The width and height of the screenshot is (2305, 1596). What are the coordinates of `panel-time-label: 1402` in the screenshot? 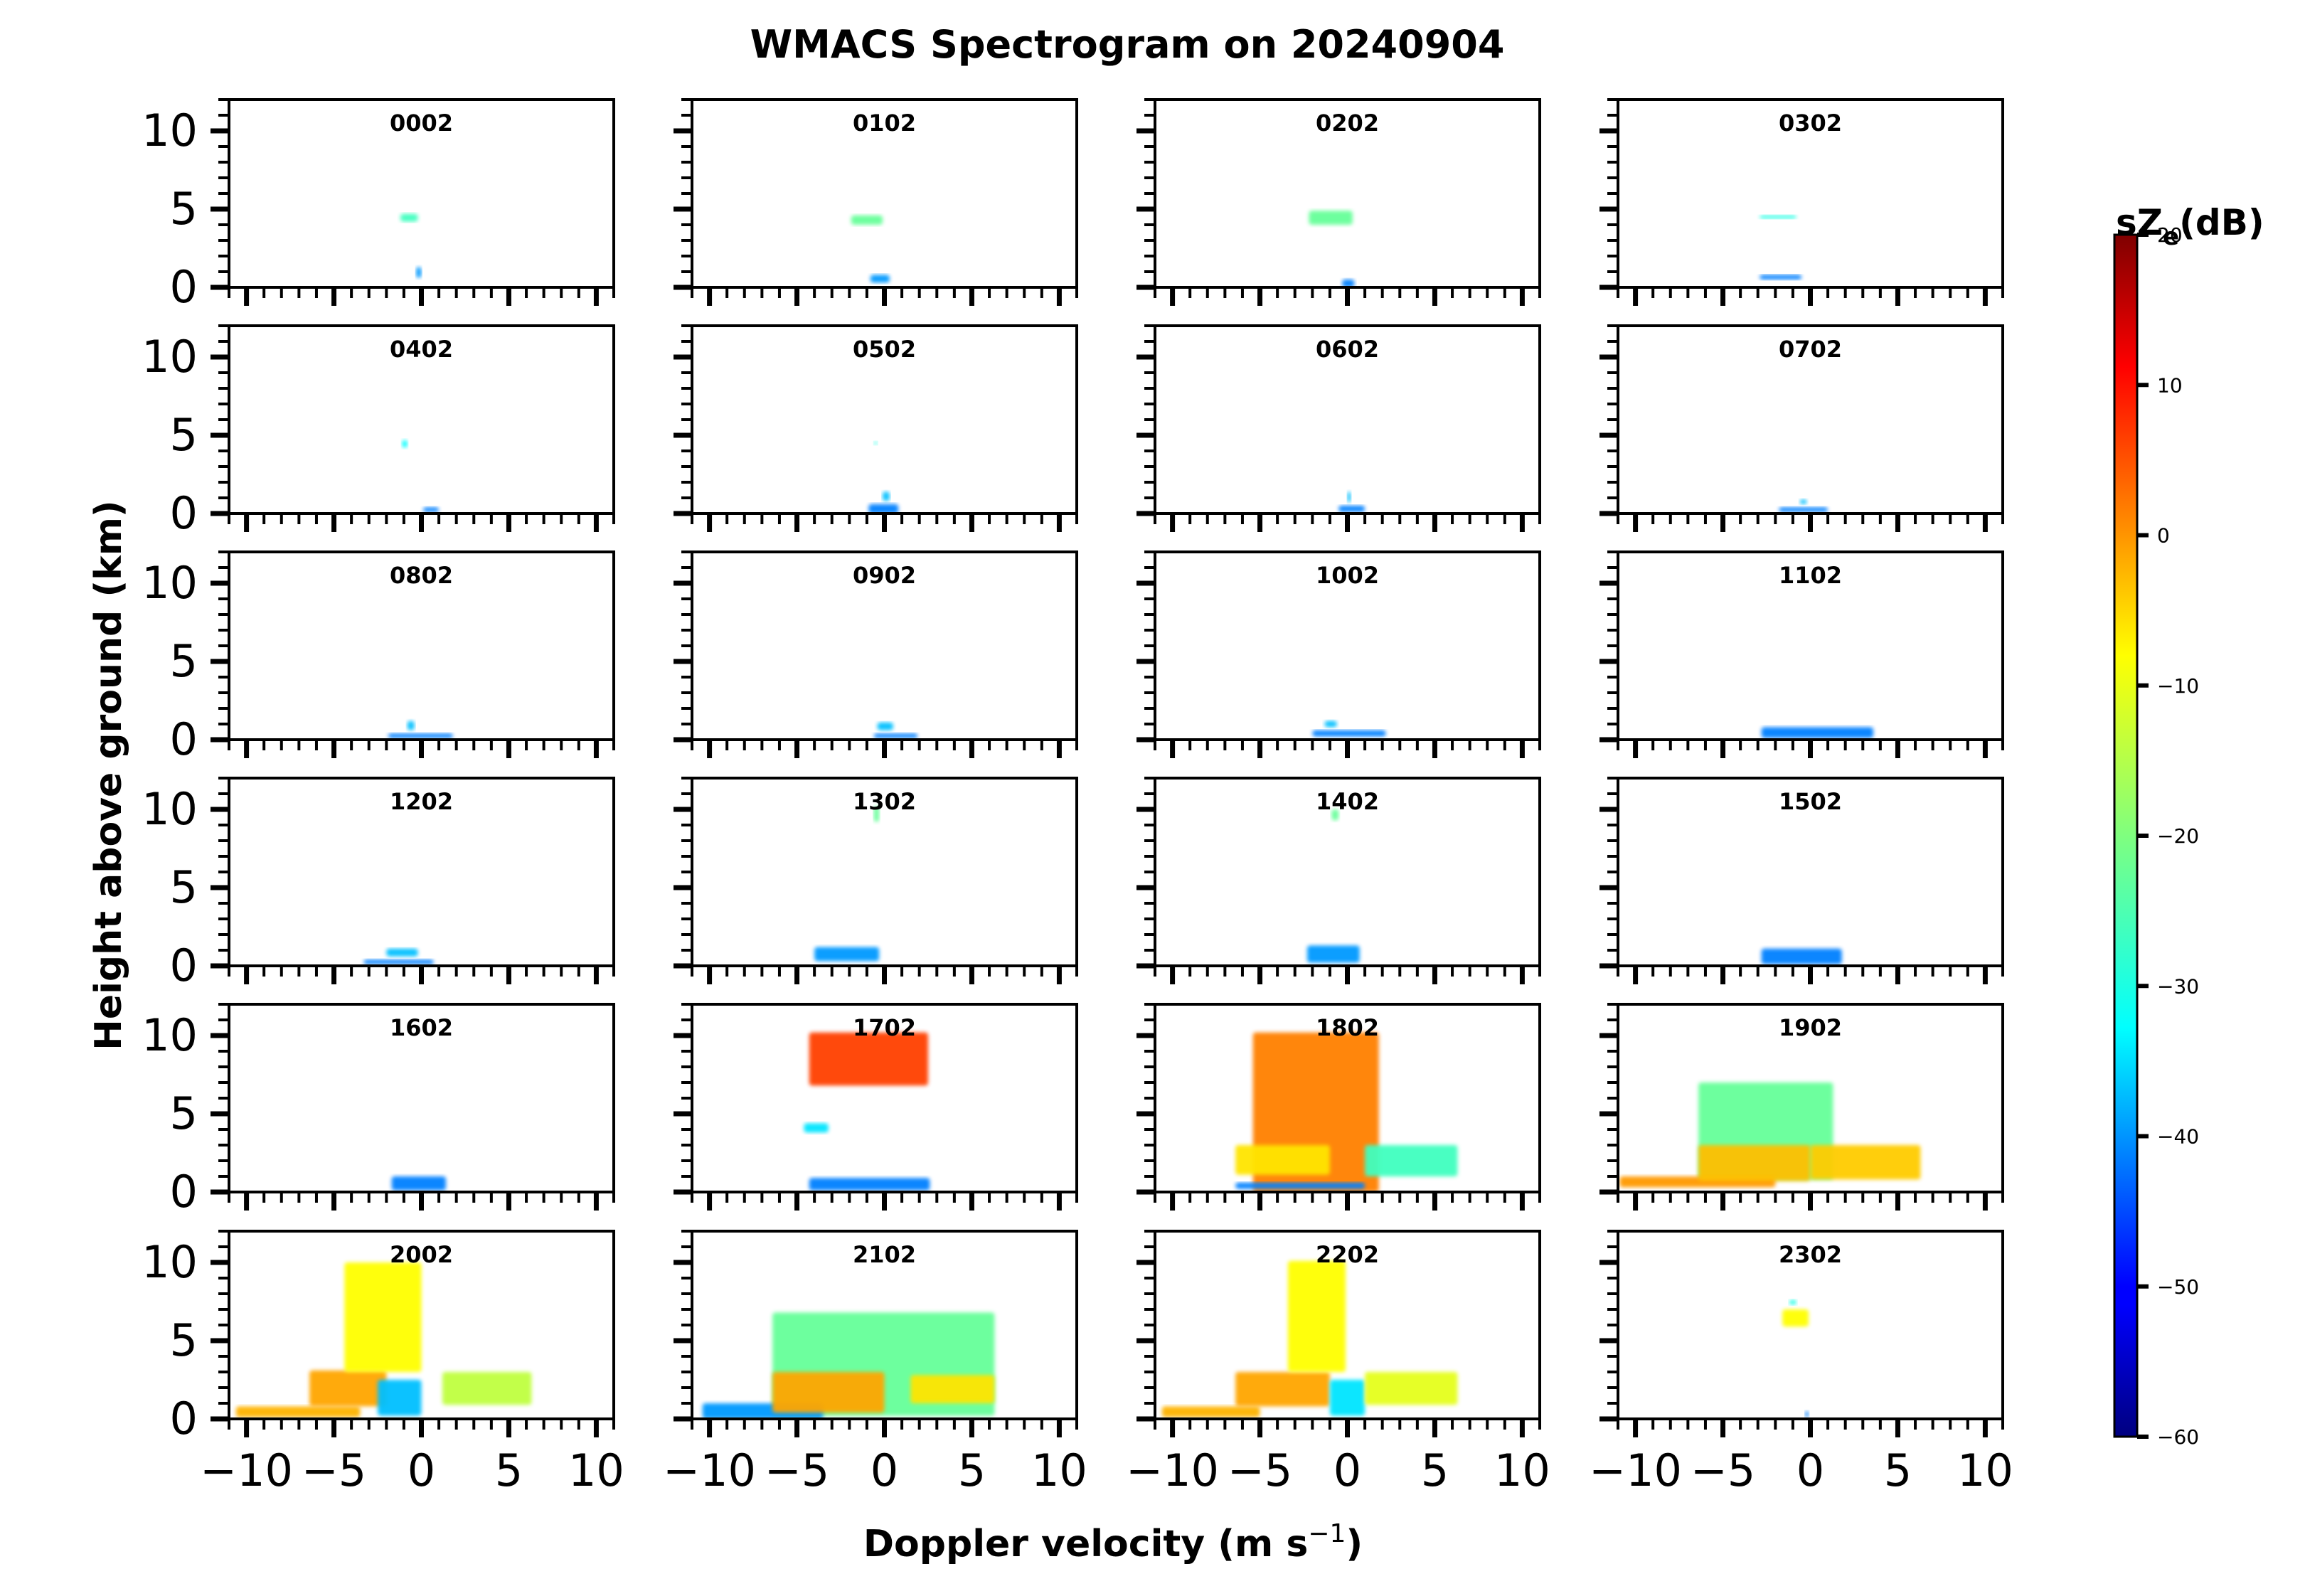 It's located at (1348, 801).